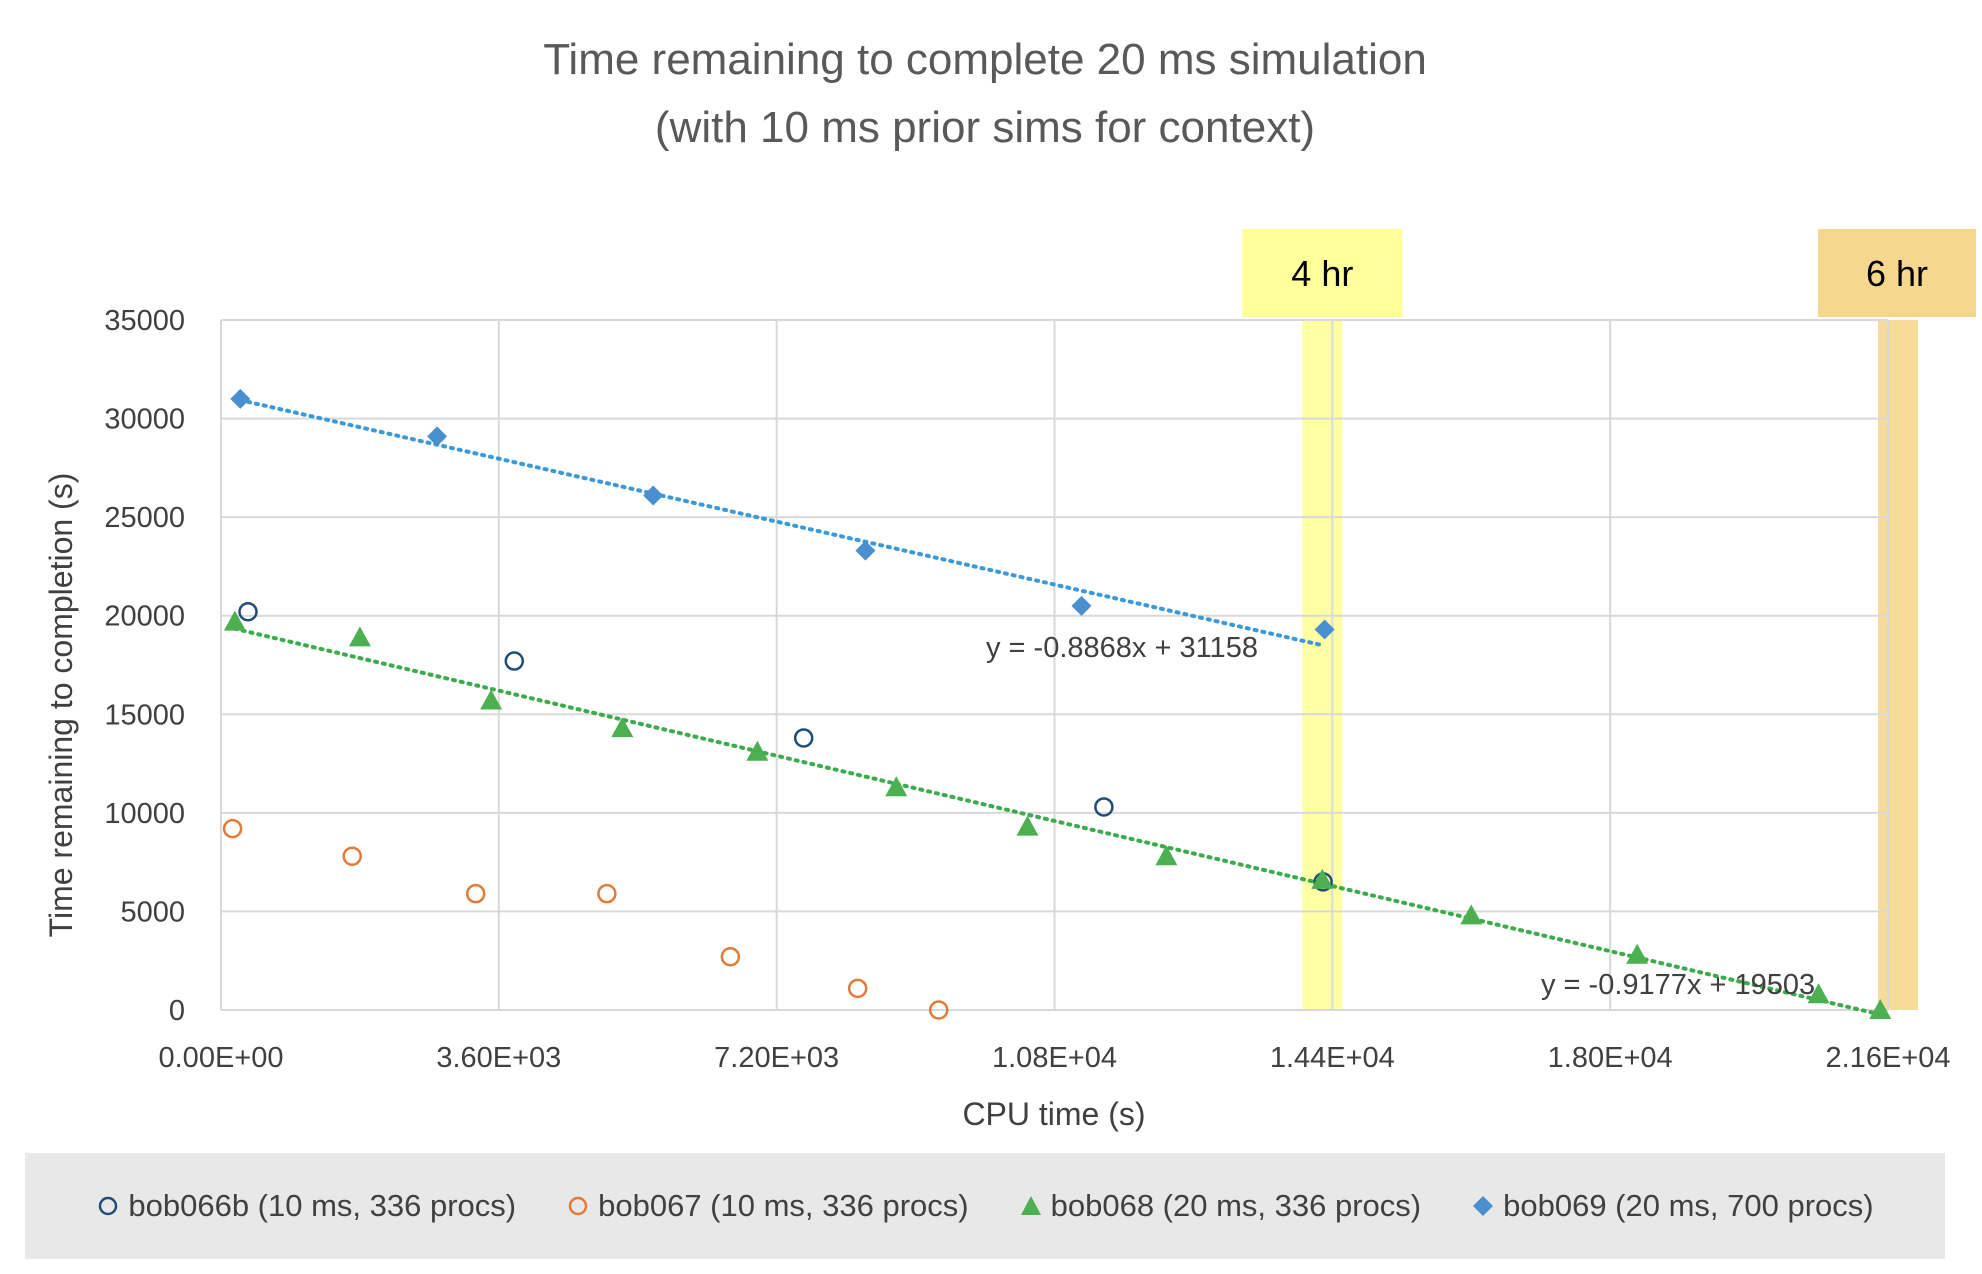 This screenshot has height=1274, width=1982. What do you see at coordinates (144, 814) in the screenshot?
I see `y-tick-label: 10000` at bounding box center [144, 814].